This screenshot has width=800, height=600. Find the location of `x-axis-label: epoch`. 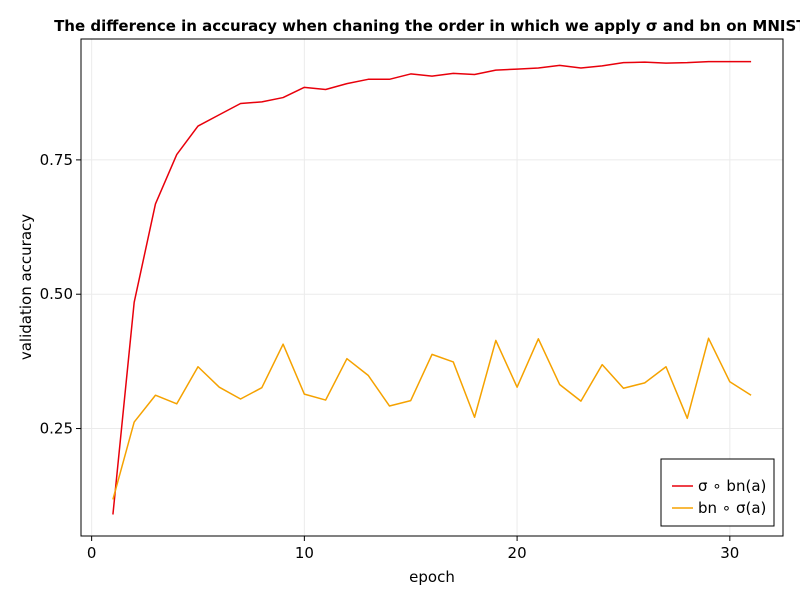

x-axis-label: epoch is located at coordinates (432, 577).